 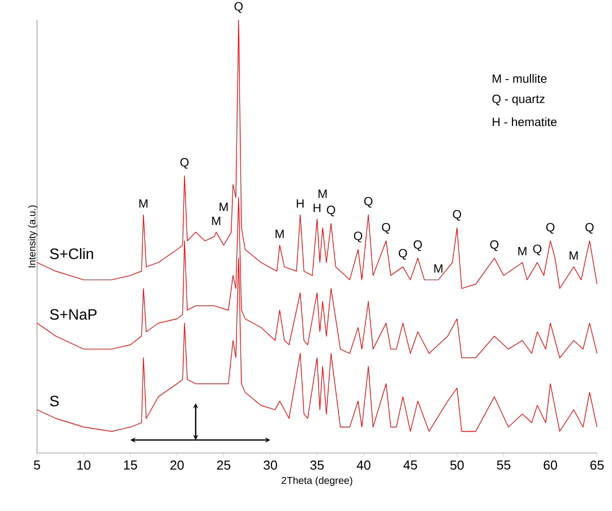 I want to click on x-tick-label: 20, so click(x=177, y=465).